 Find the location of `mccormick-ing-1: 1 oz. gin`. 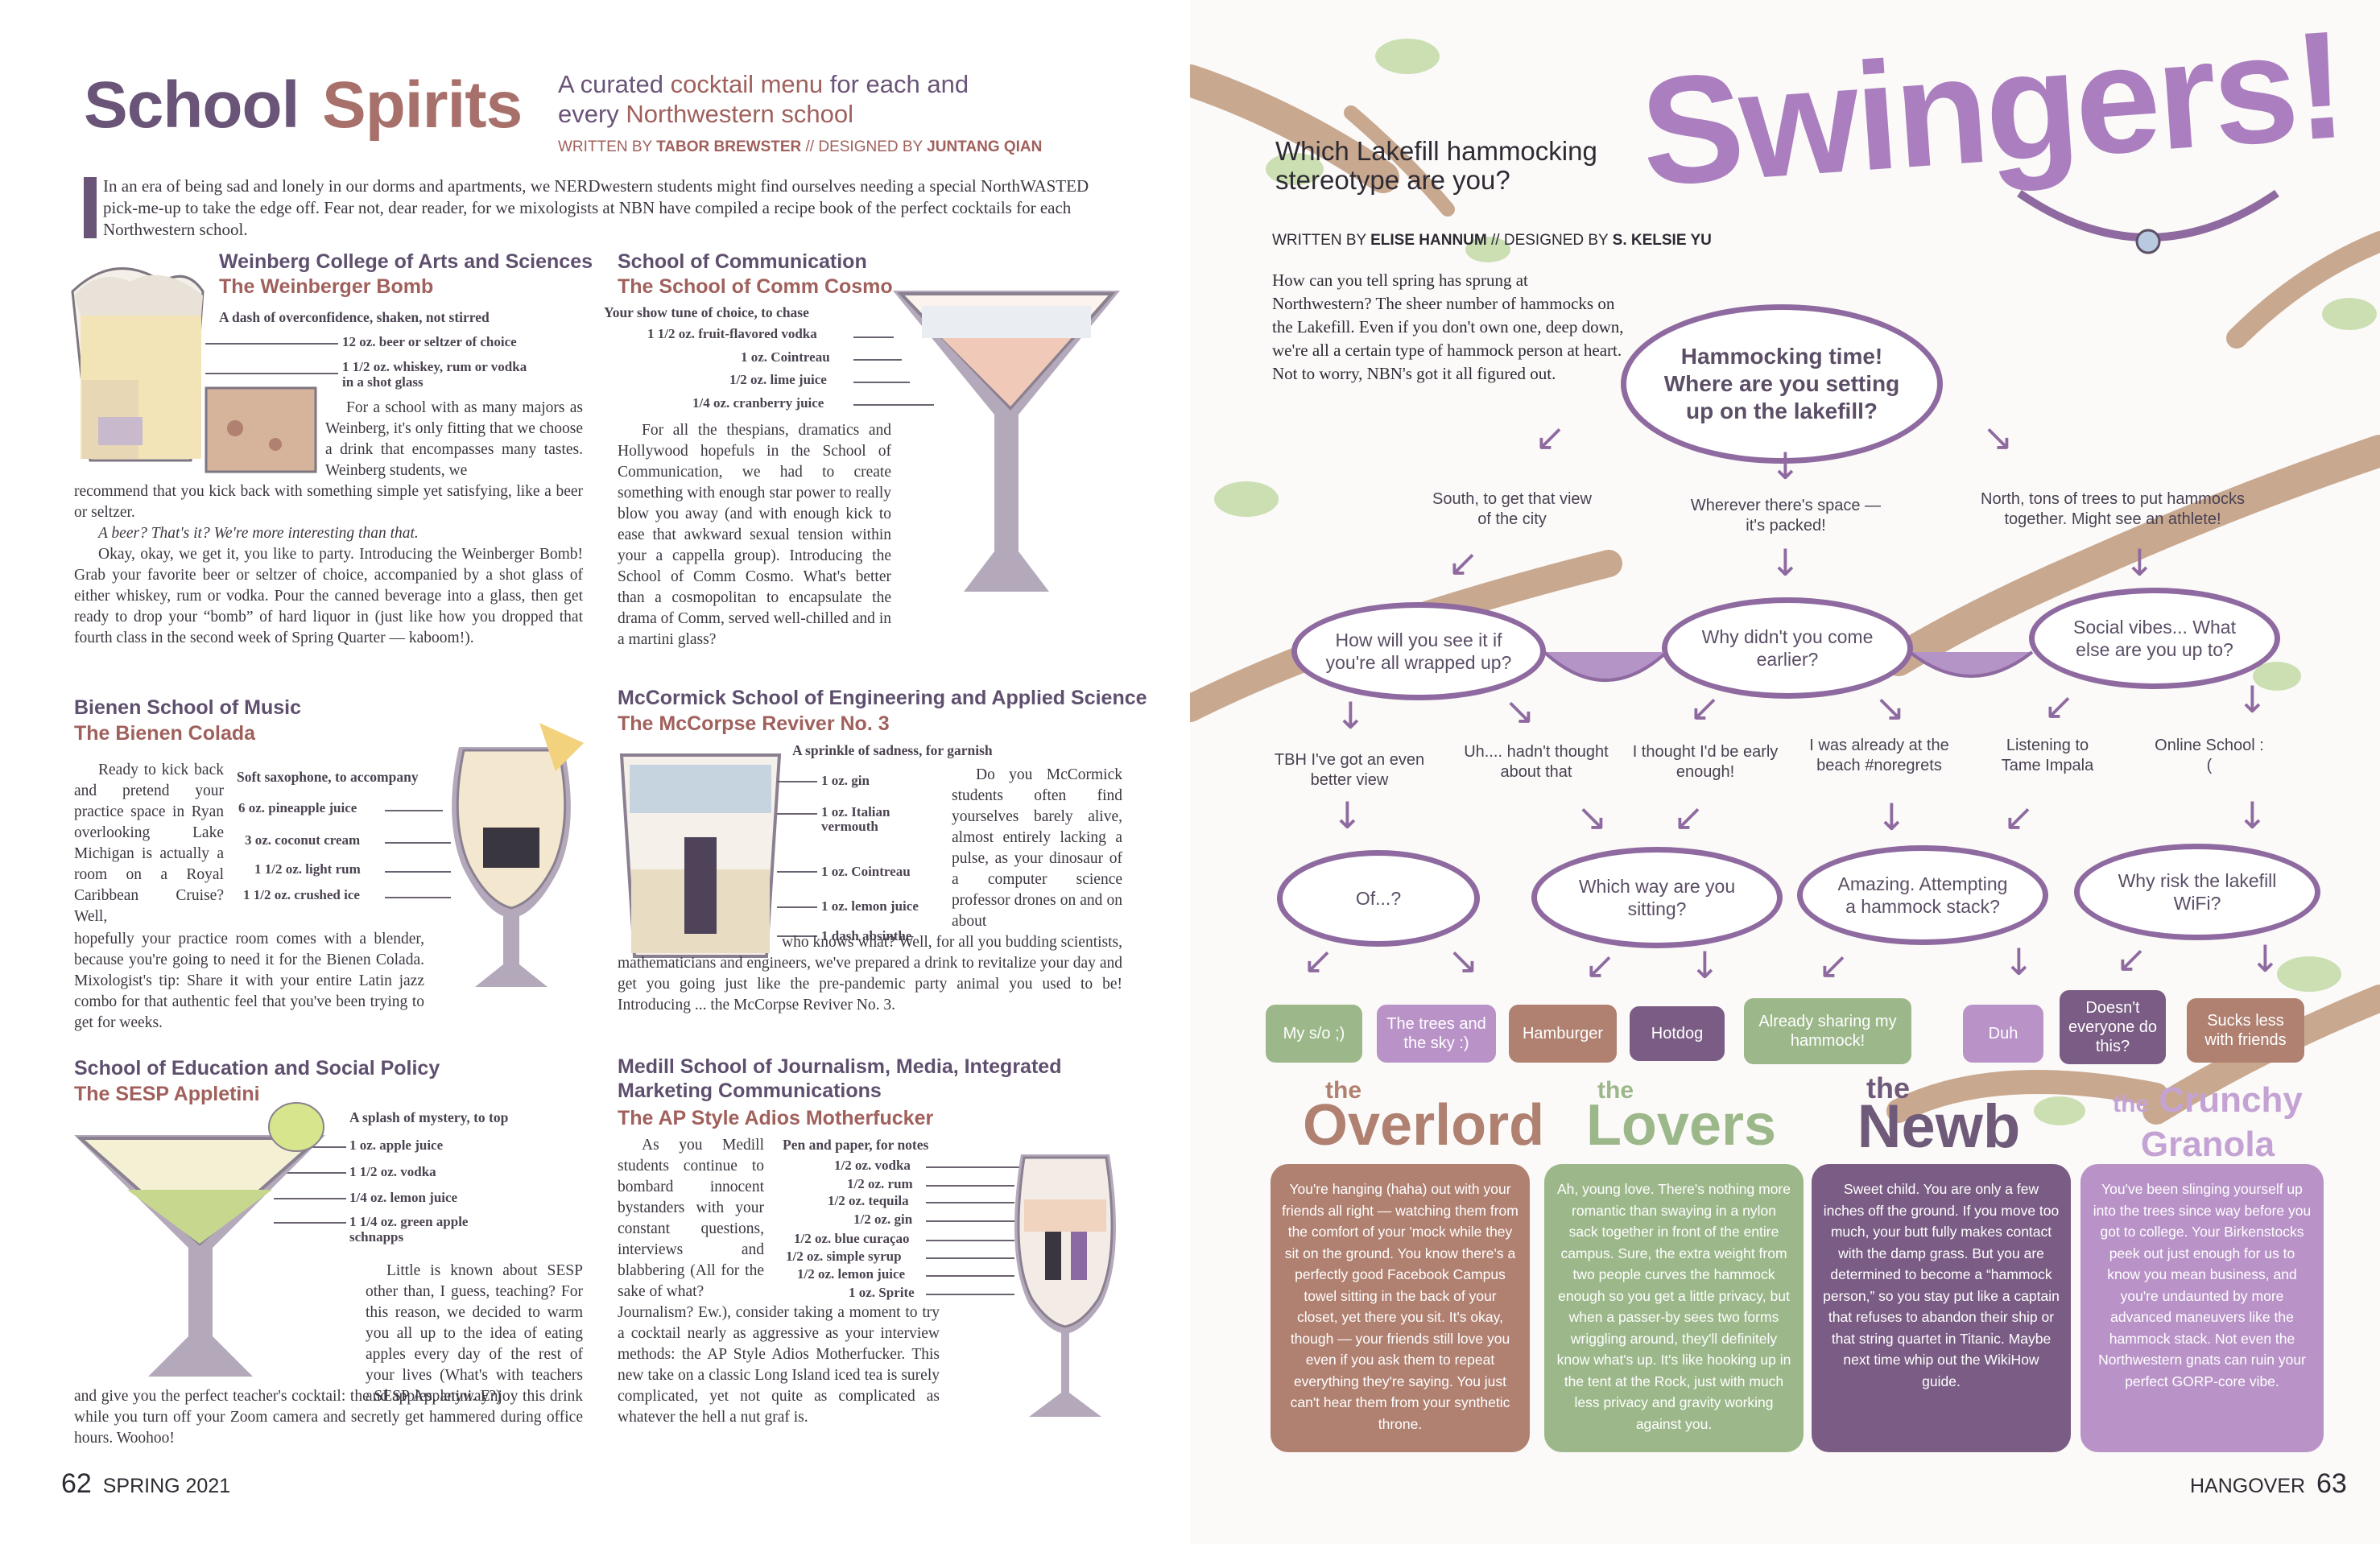

mccormick-ing-1: 1 oz. gin is located at coordinates (845, 780).